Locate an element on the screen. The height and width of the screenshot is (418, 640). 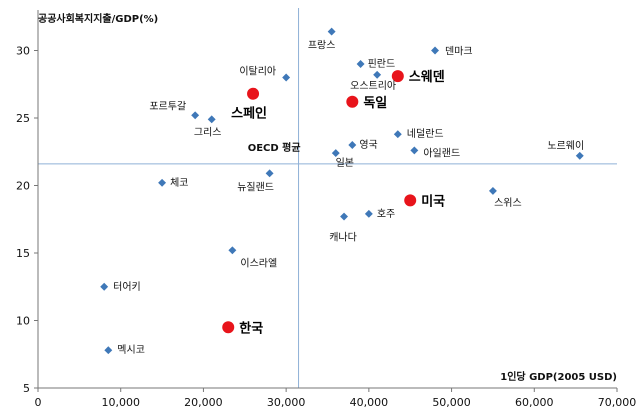
point-label: 이탈리아 is located at coordinates (257, 71).